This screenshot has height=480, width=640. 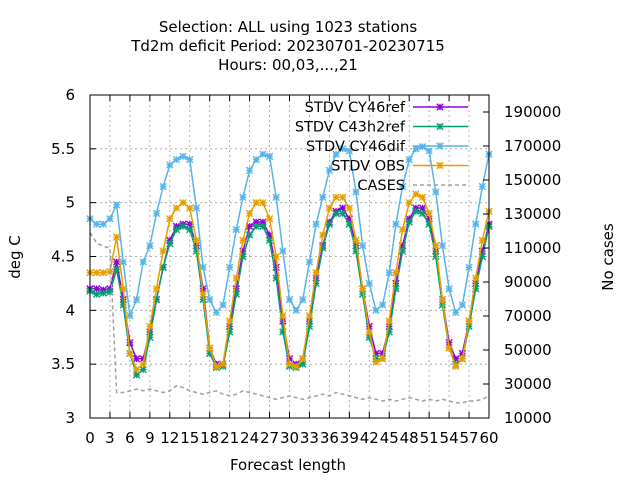 I want to click on y2-tick-label: 190000, so click(x=532, y=112).